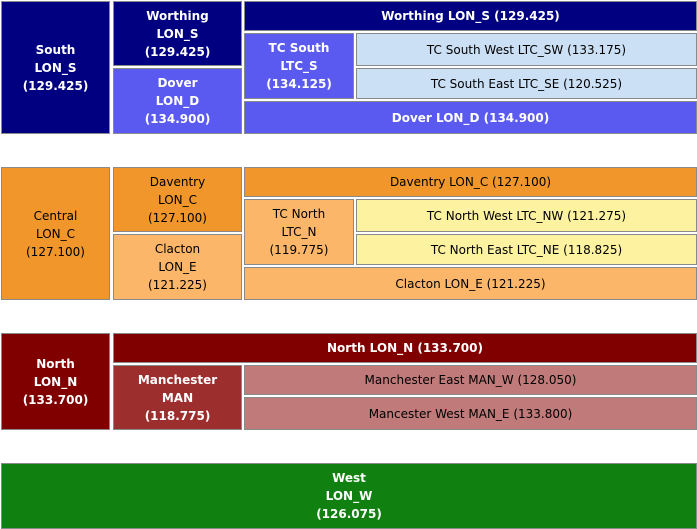  I want to click on row-label: North LON_N (133.700), so click(405, 348).